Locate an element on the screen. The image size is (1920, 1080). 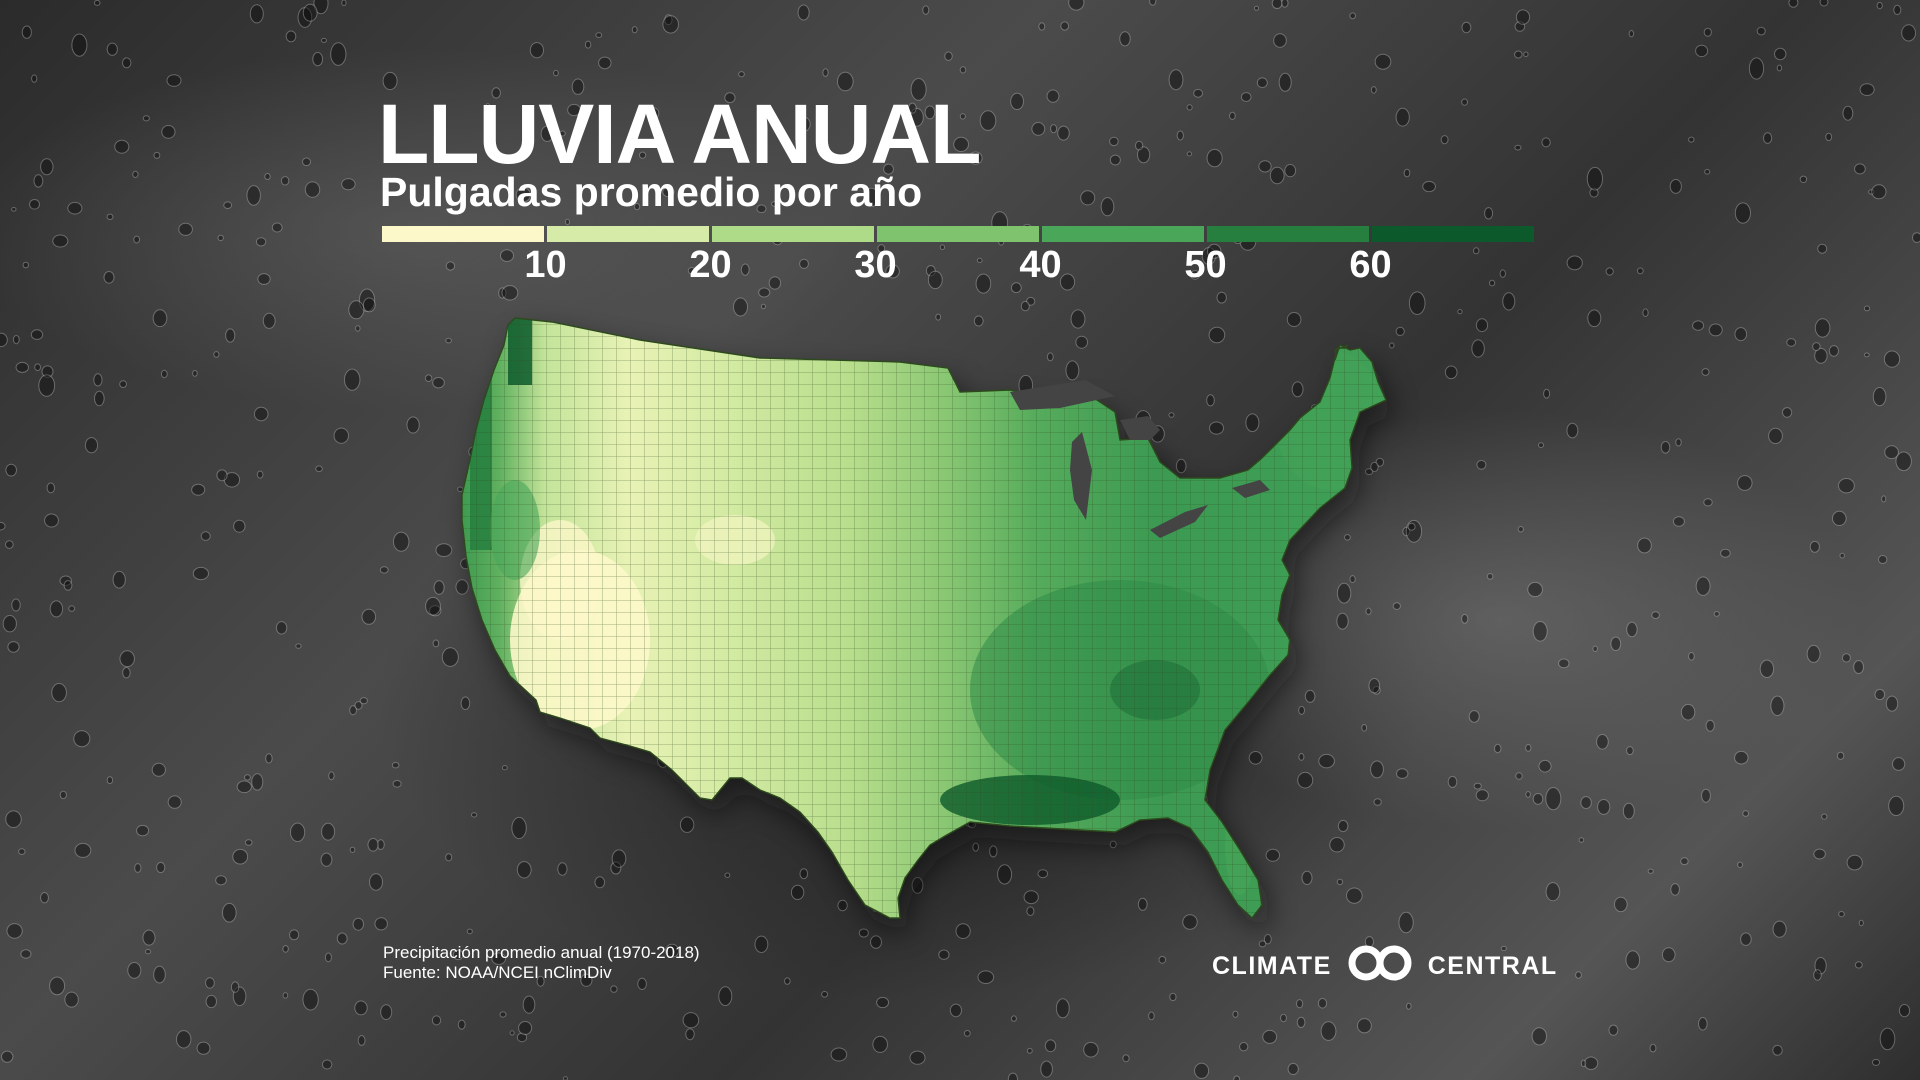
climate-central-rings-icon is located at coordinates (1380, 966).